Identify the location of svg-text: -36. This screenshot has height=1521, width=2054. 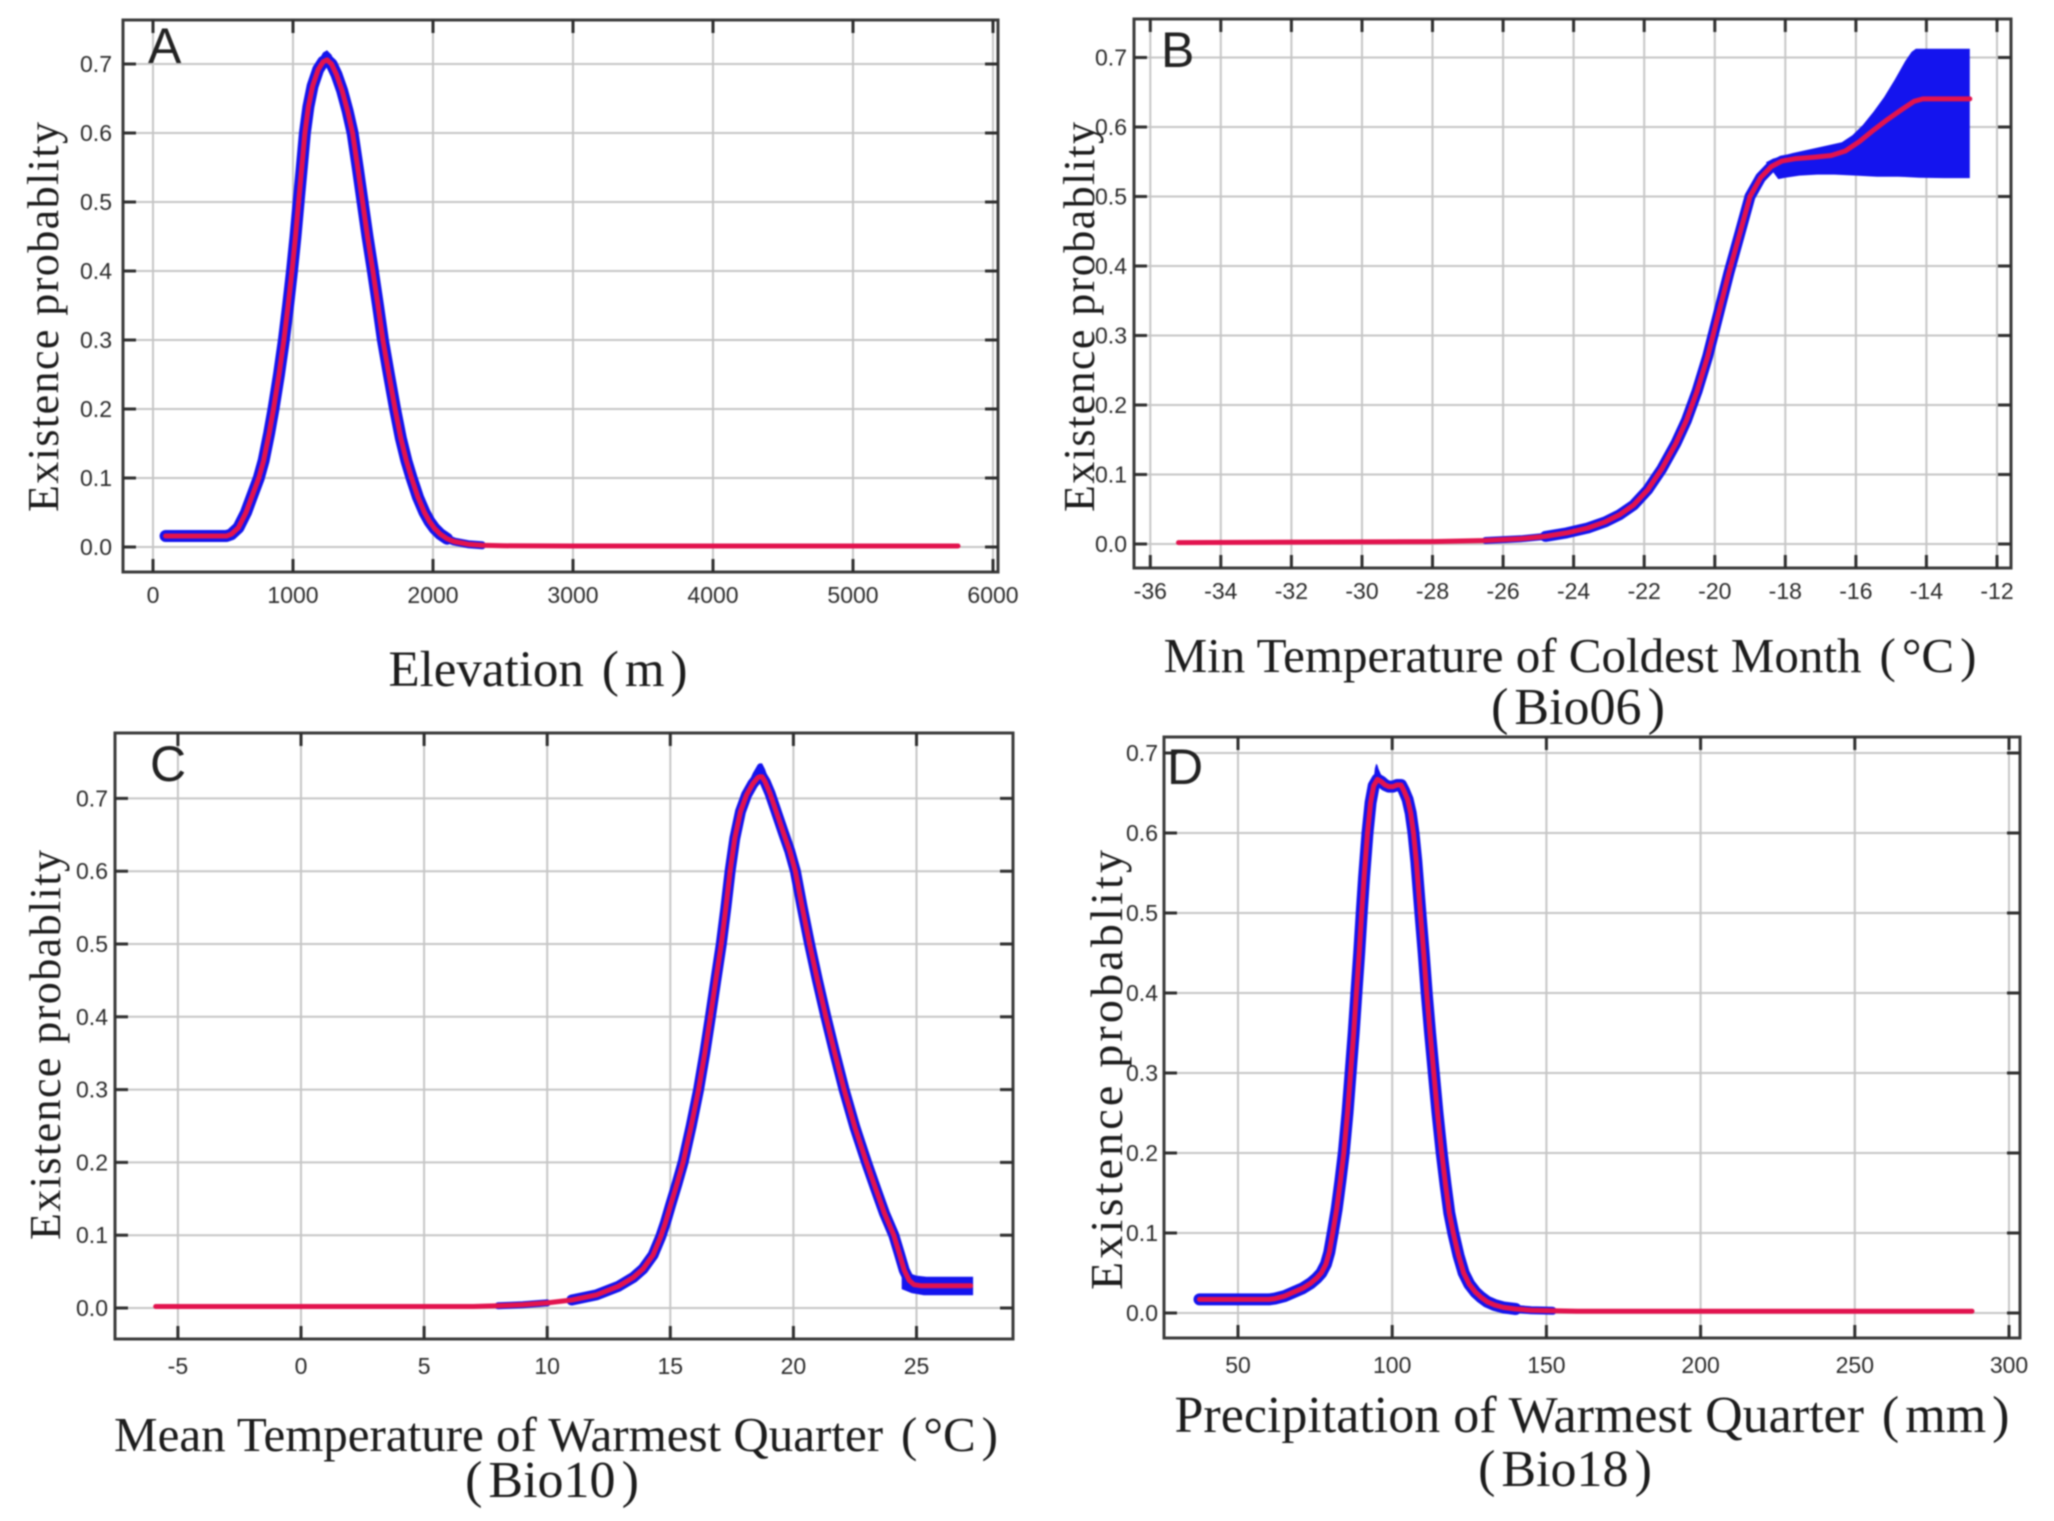
(1150, 591).